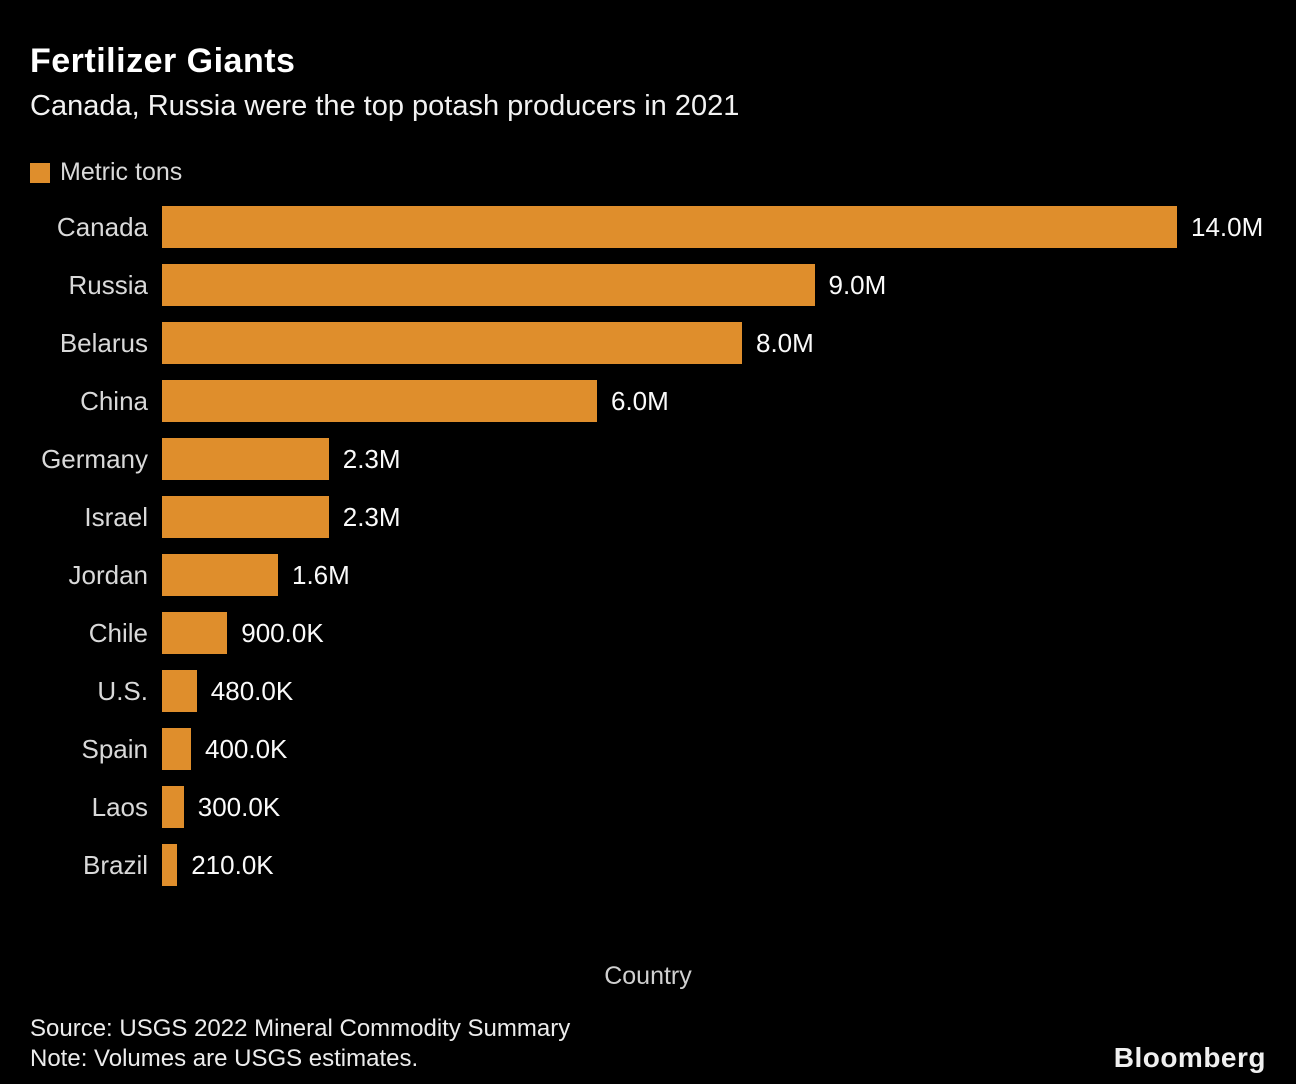 The image size is (1296, 1084). What do you see at coordinates (669, 633) in the screenshot?
I see `bar-track: 900.0K` at bounding box center [669, 633].